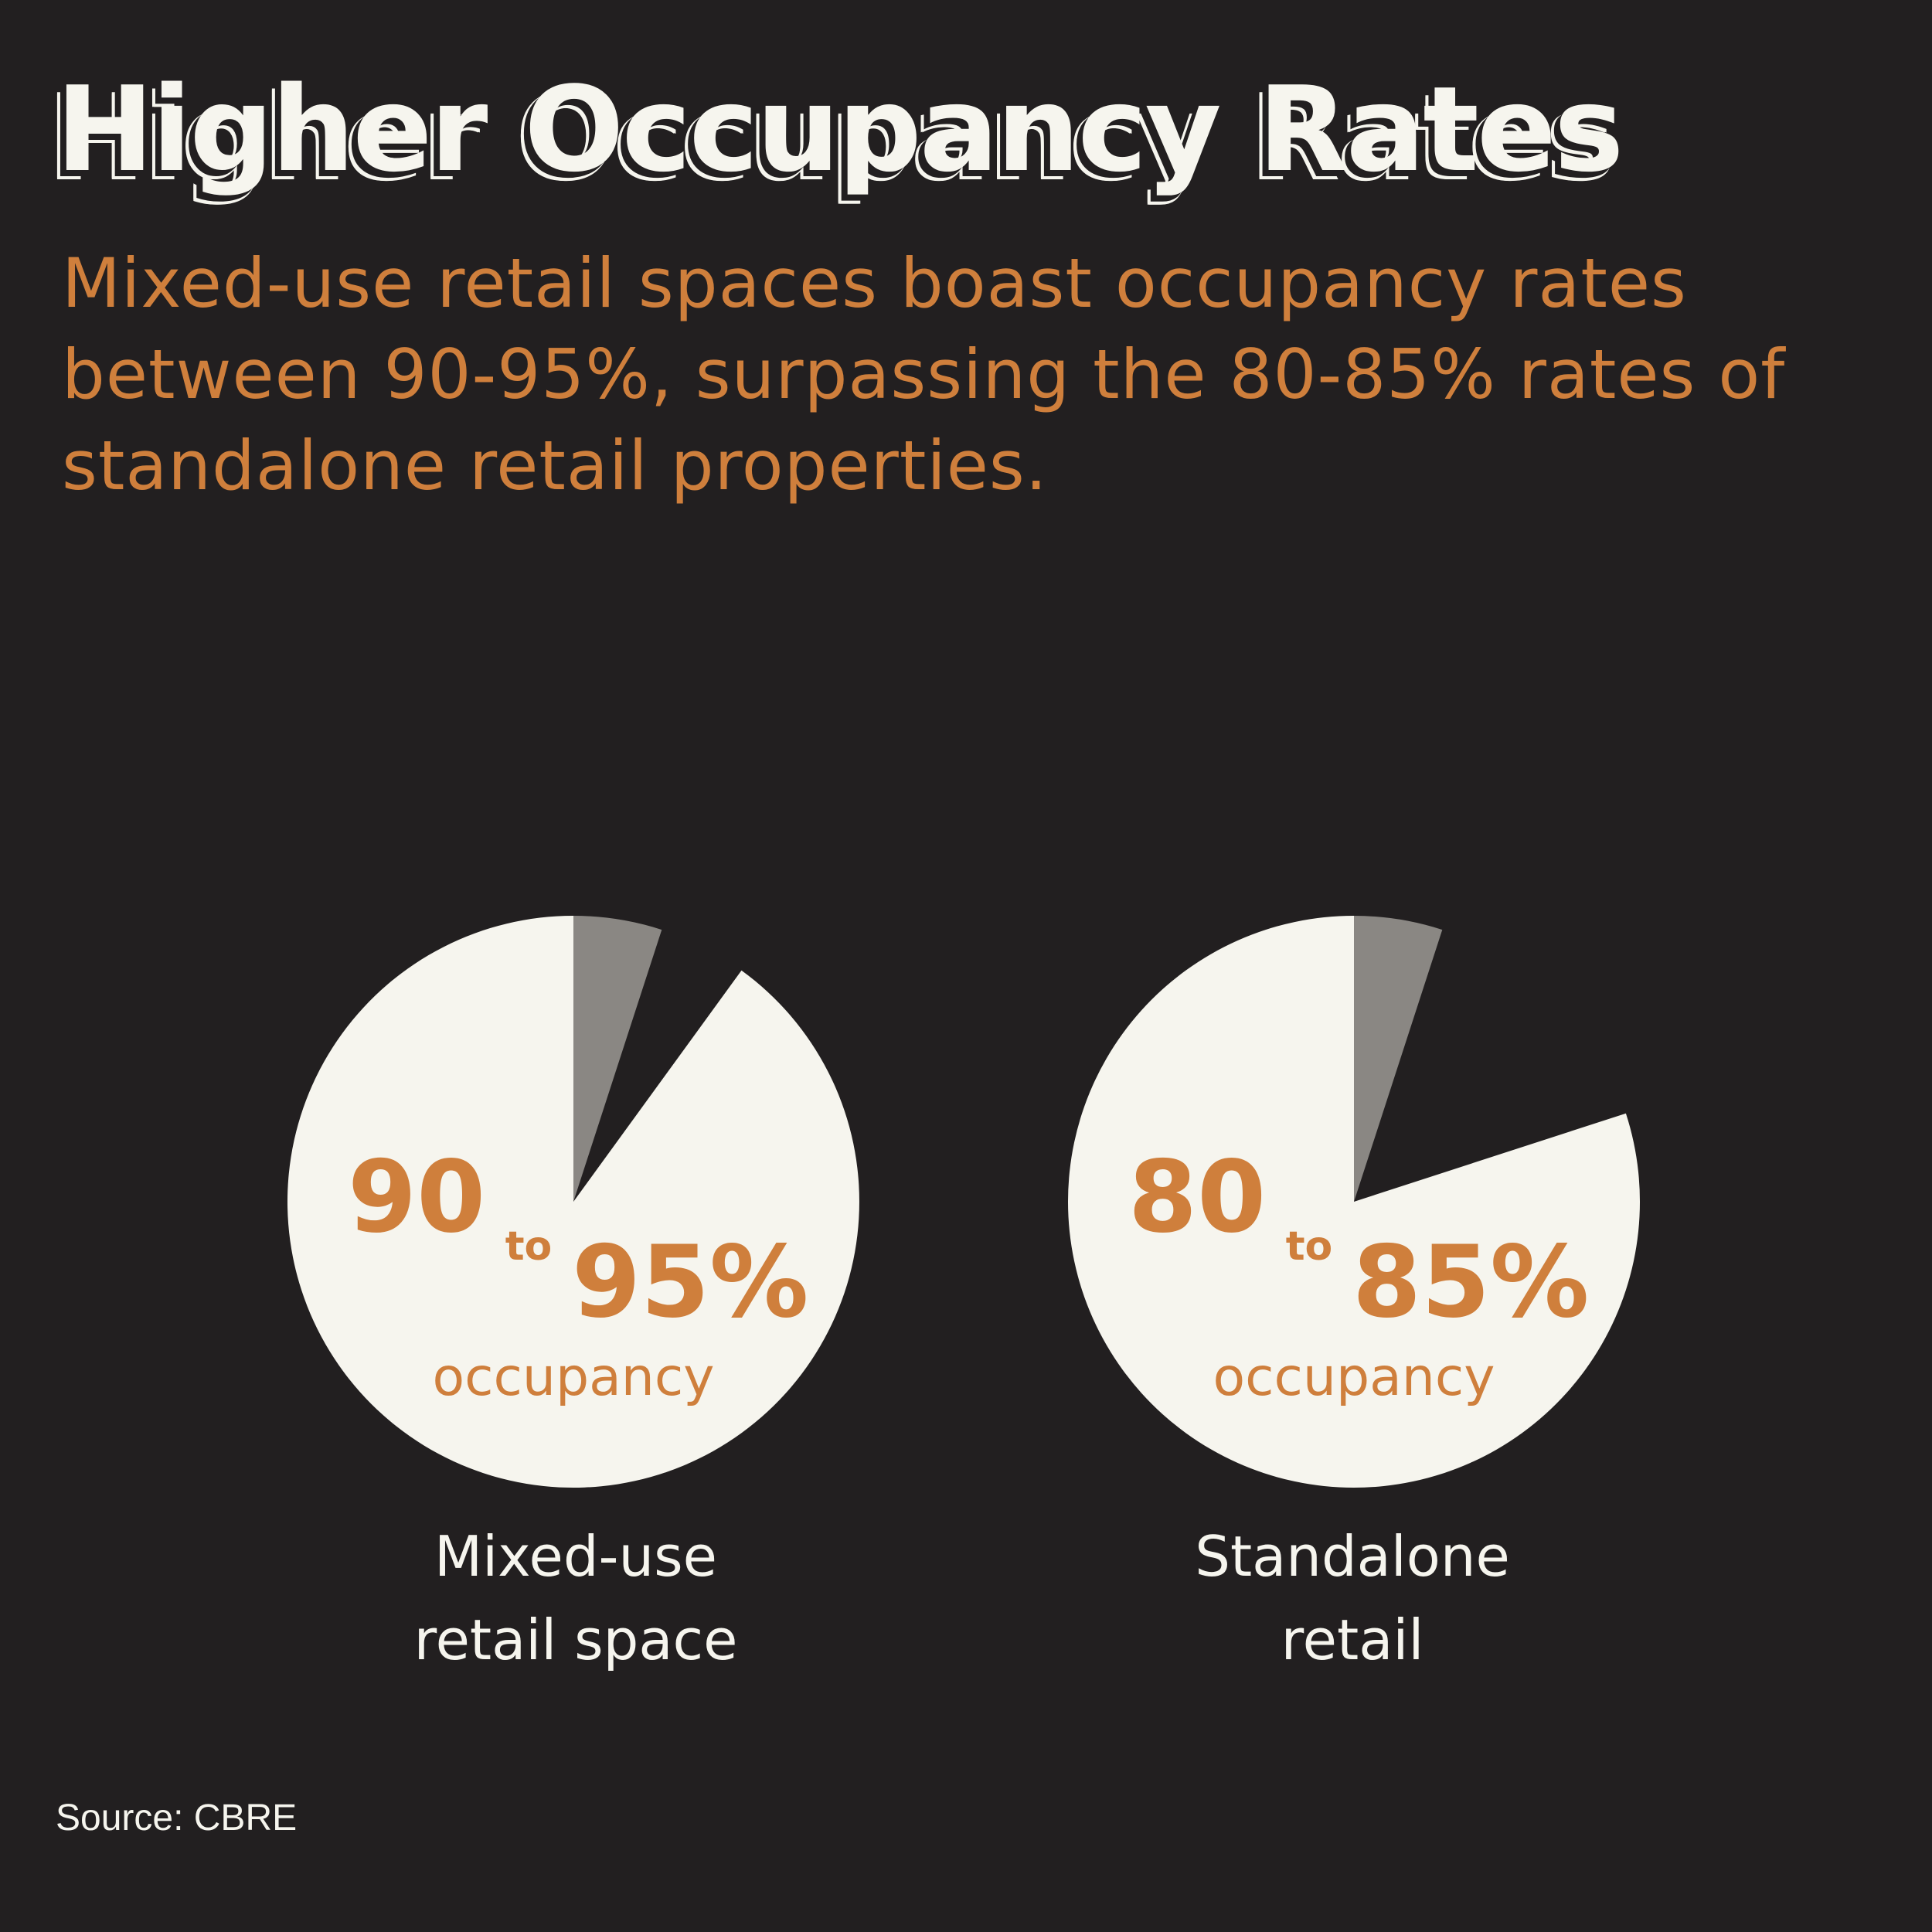 The image size is (1932, 1932). I want to click on pie-standalone-low-value: 80, so click(1197, 1198).